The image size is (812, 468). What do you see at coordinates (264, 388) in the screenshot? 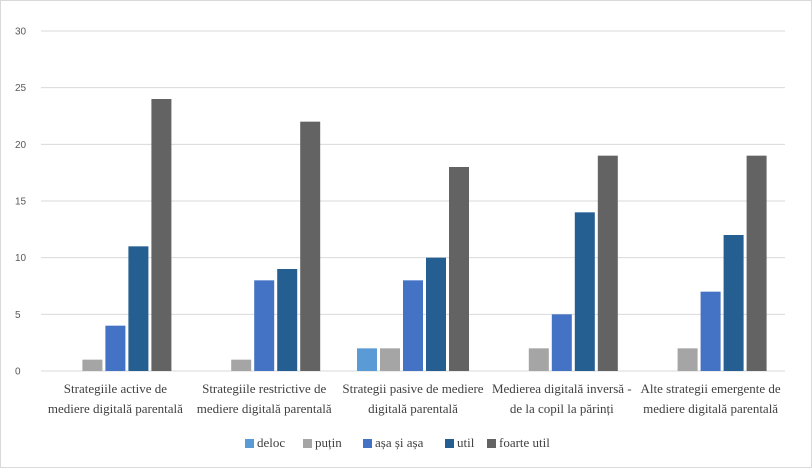
I see `category-label: Strategiile restrictive de` at bounding box center [264, 388].